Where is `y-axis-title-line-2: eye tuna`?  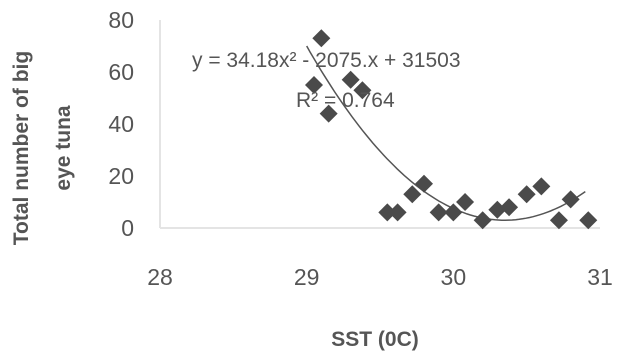 y-axis-title-line-2: eye tuna is located at coordinates (63, 148).